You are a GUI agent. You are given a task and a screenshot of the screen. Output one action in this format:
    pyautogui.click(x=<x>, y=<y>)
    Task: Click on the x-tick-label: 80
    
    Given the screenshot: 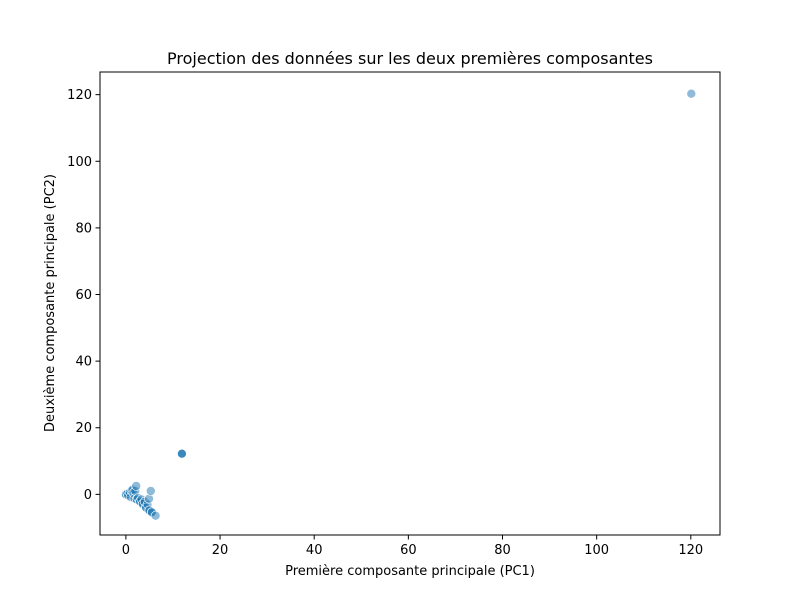 What is the action you would take?
    pyautogui.click(x=502, y=550)
    